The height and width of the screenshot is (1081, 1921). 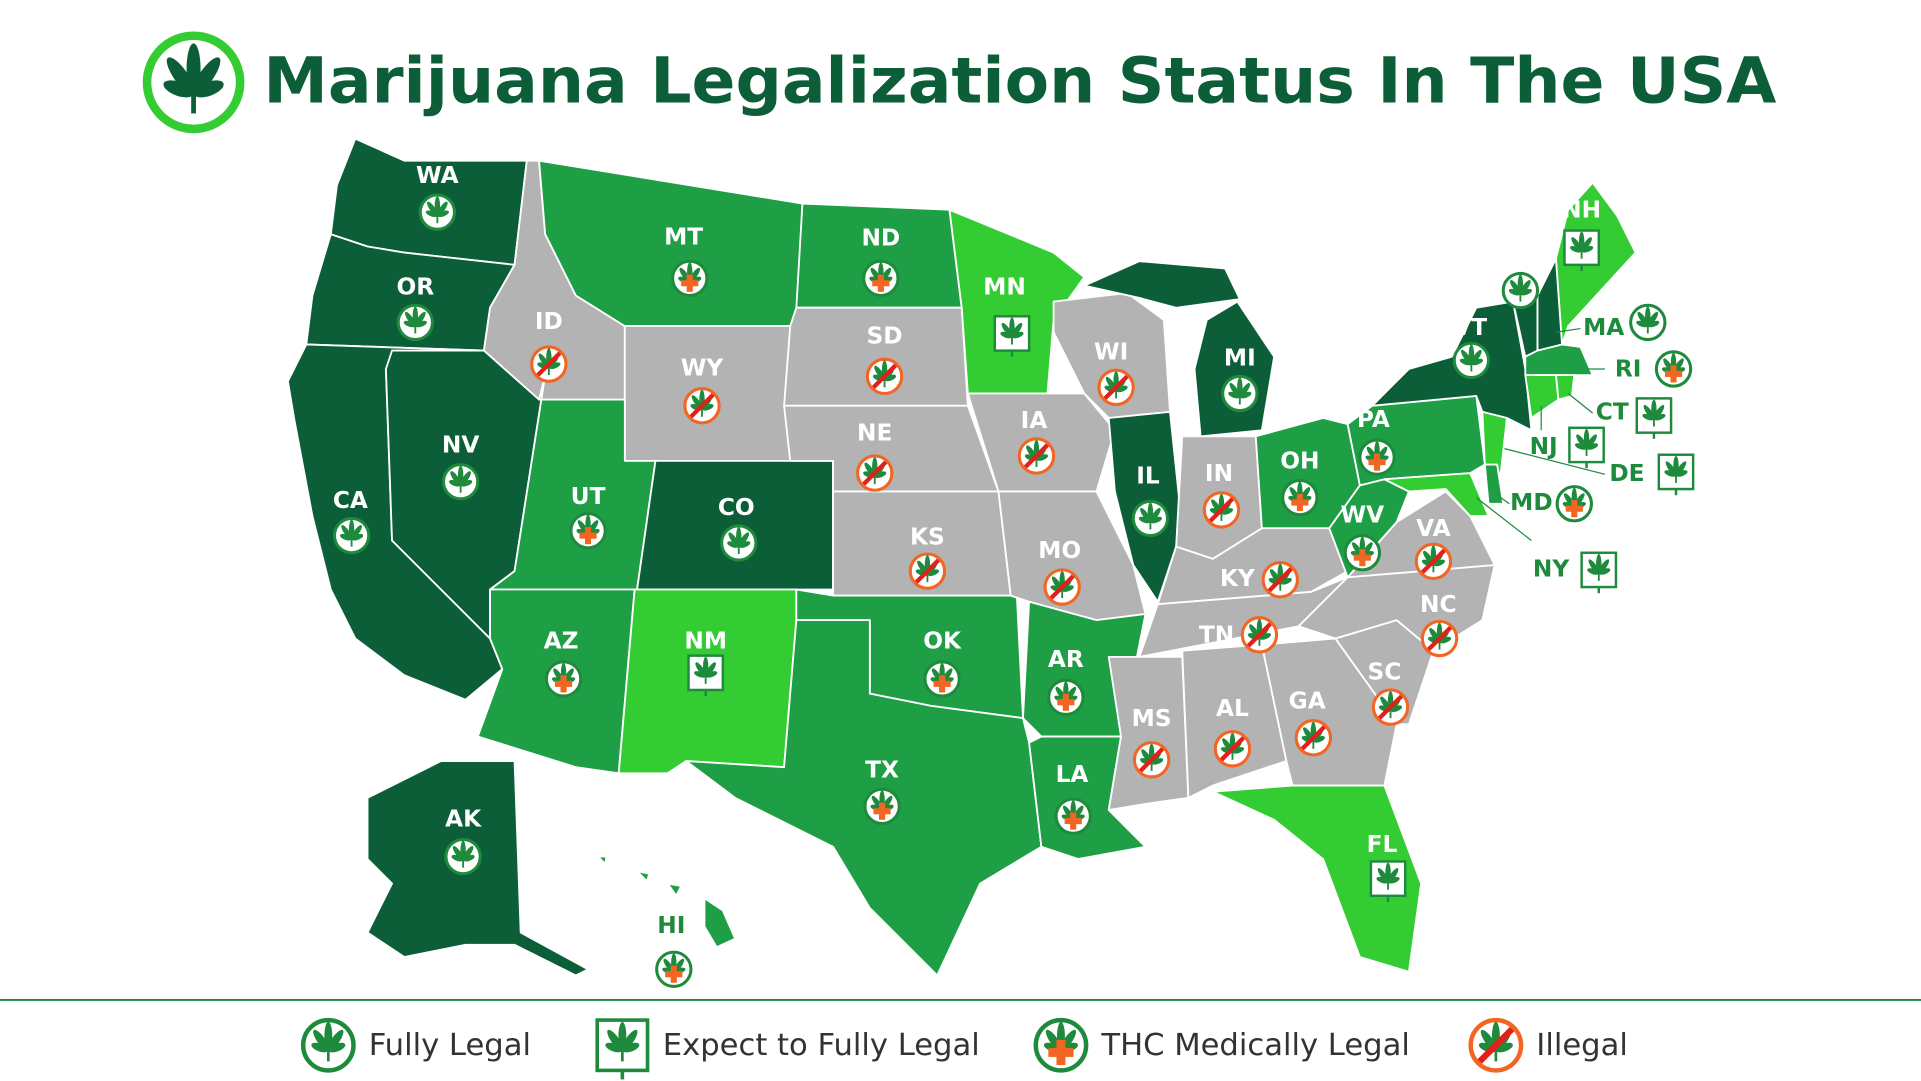 I want to click on state-label: MD, so click(x=1531, y=502).